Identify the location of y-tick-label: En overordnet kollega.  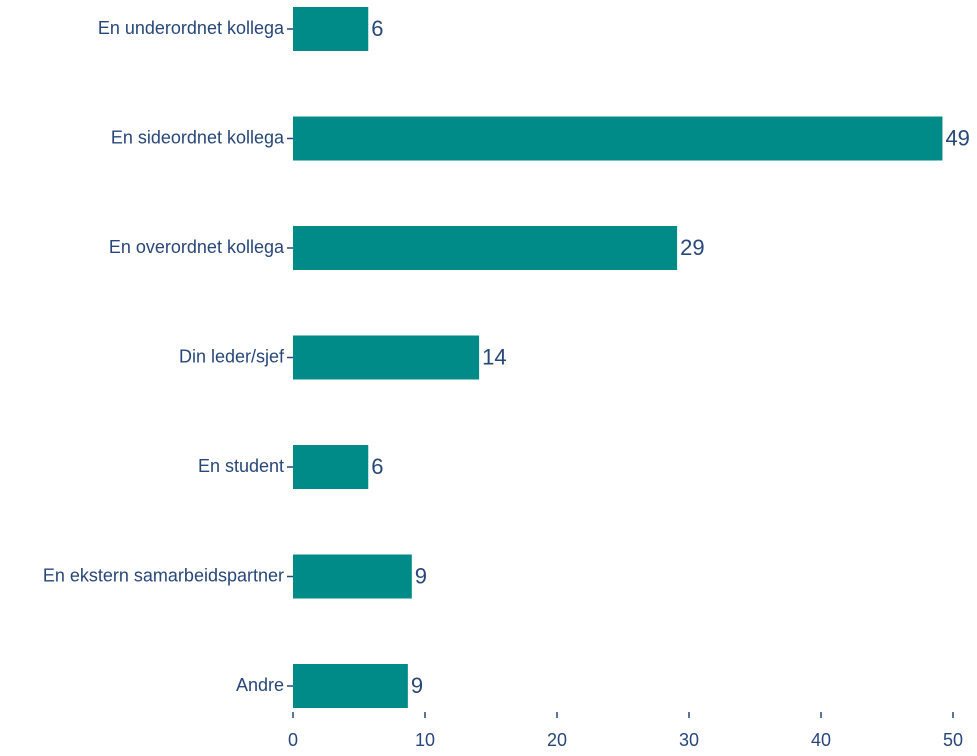
(197, 247).